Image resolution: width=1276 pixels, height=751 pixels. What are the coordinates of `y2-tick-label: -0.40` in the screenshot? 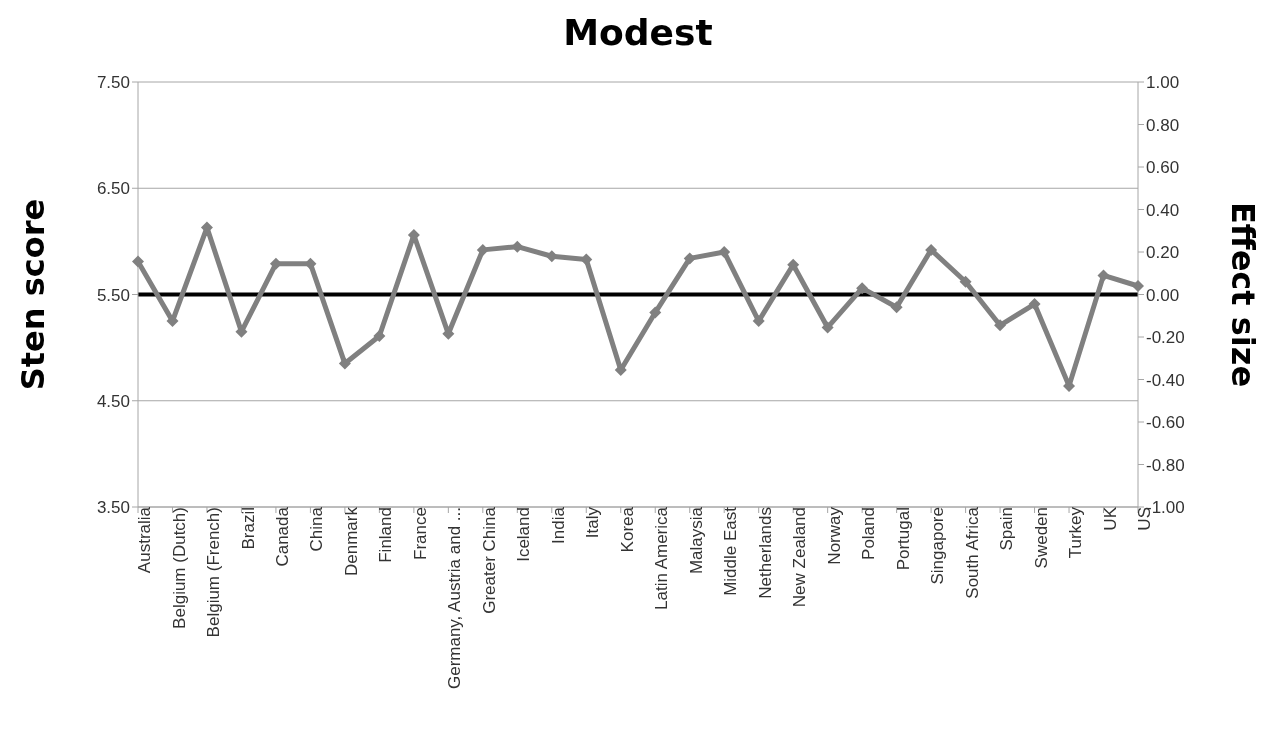 It's located at (1165, 380).